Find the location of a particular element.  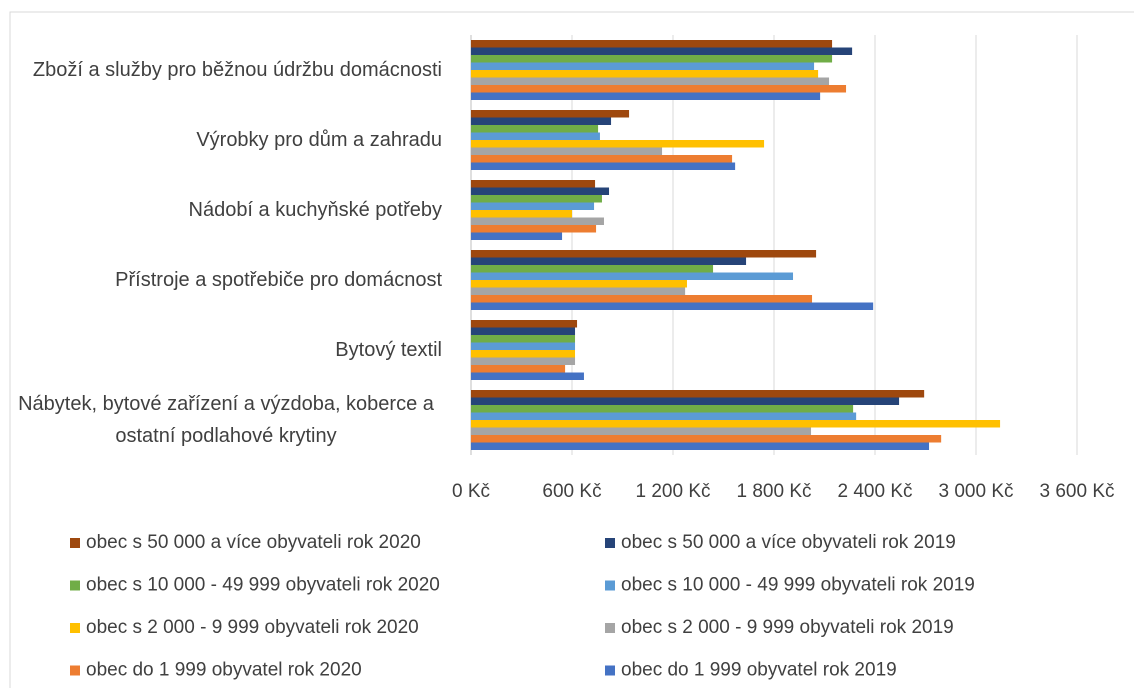

x-tick-label: 600 Kč is located at coordinates (571, 491).